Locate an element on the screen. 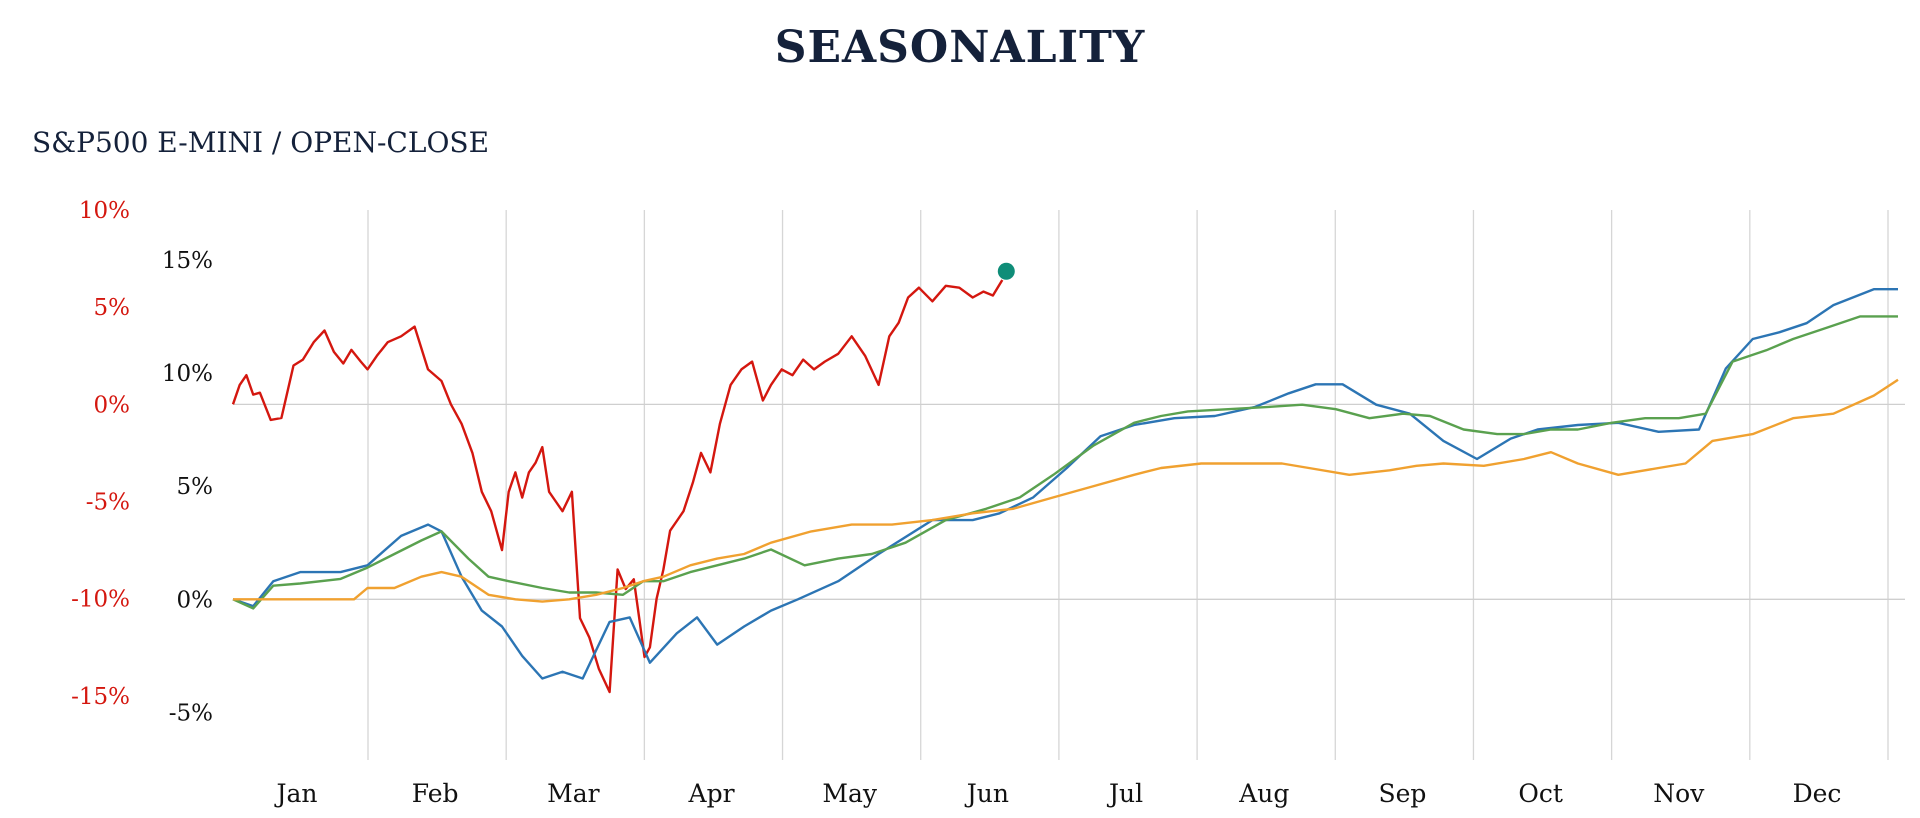 This screenshot has height=818, width=1920. x-axis-tick-label: Mar is located at coordinates (573, 793).